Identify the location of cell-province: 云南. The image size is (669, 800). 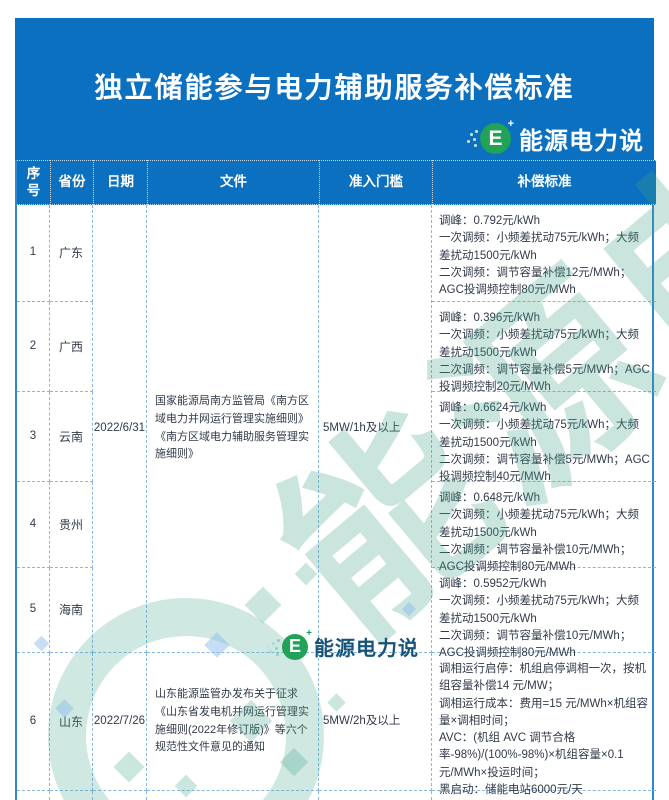
(71, 437).